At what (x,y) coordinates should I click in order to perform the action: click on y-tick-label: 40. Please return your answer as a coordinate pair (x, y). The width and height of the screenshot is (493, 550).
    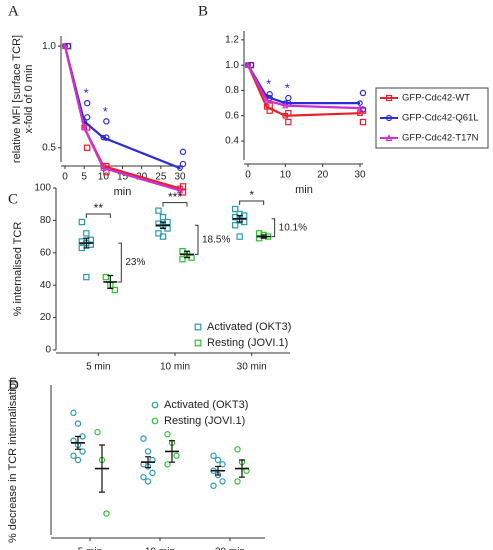
    Looking at the image, I should click on (46, 285).